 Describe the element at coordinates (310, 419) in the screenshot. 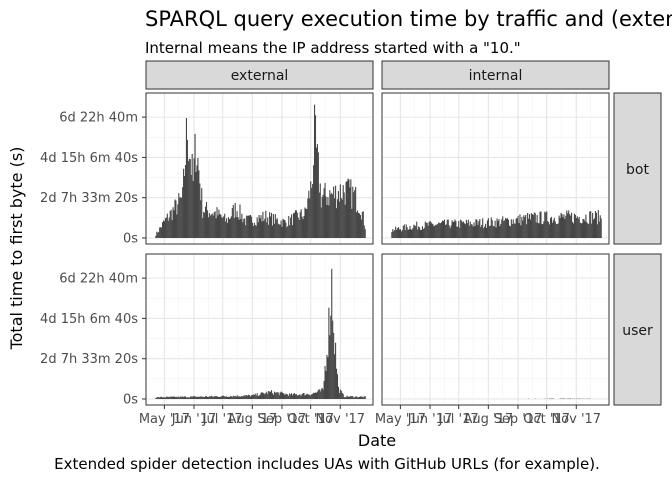

I see `x-tick-label: Oct '17` at that location.